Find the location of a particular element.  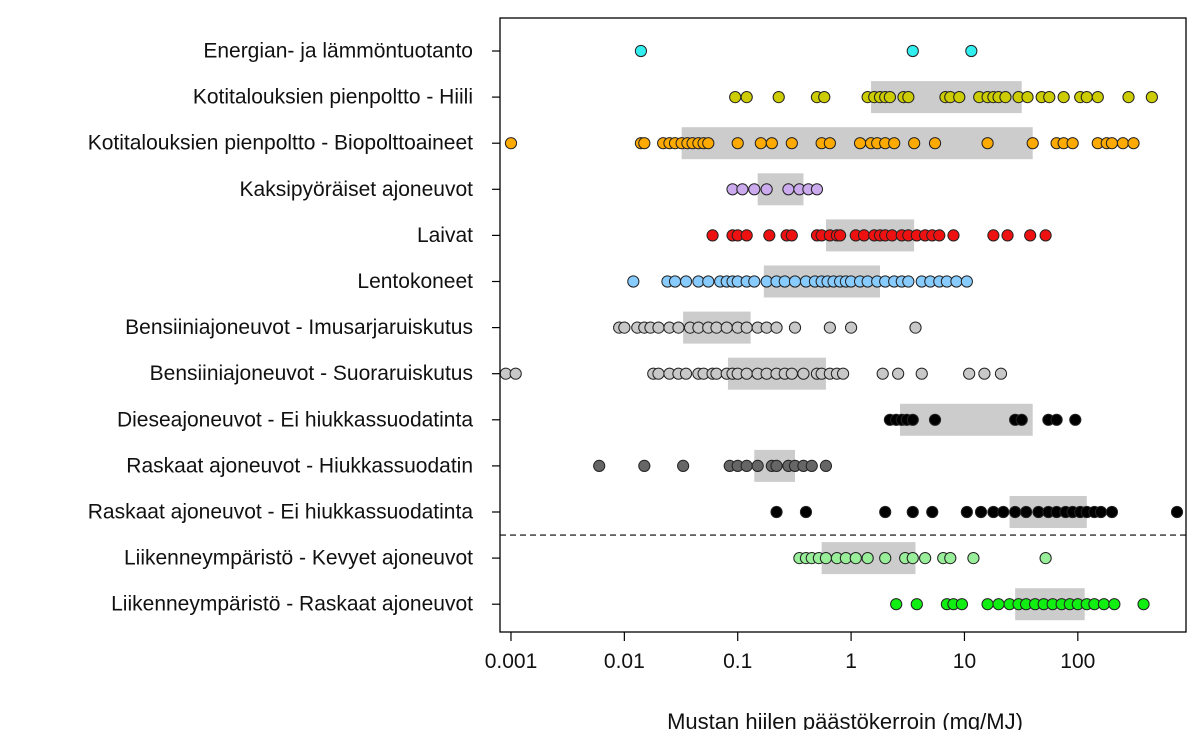

category-label-raskaat_ei: Raskaat ajoneuvot - Ei hiukkassuodatinta is located at coordinates (281, 512).